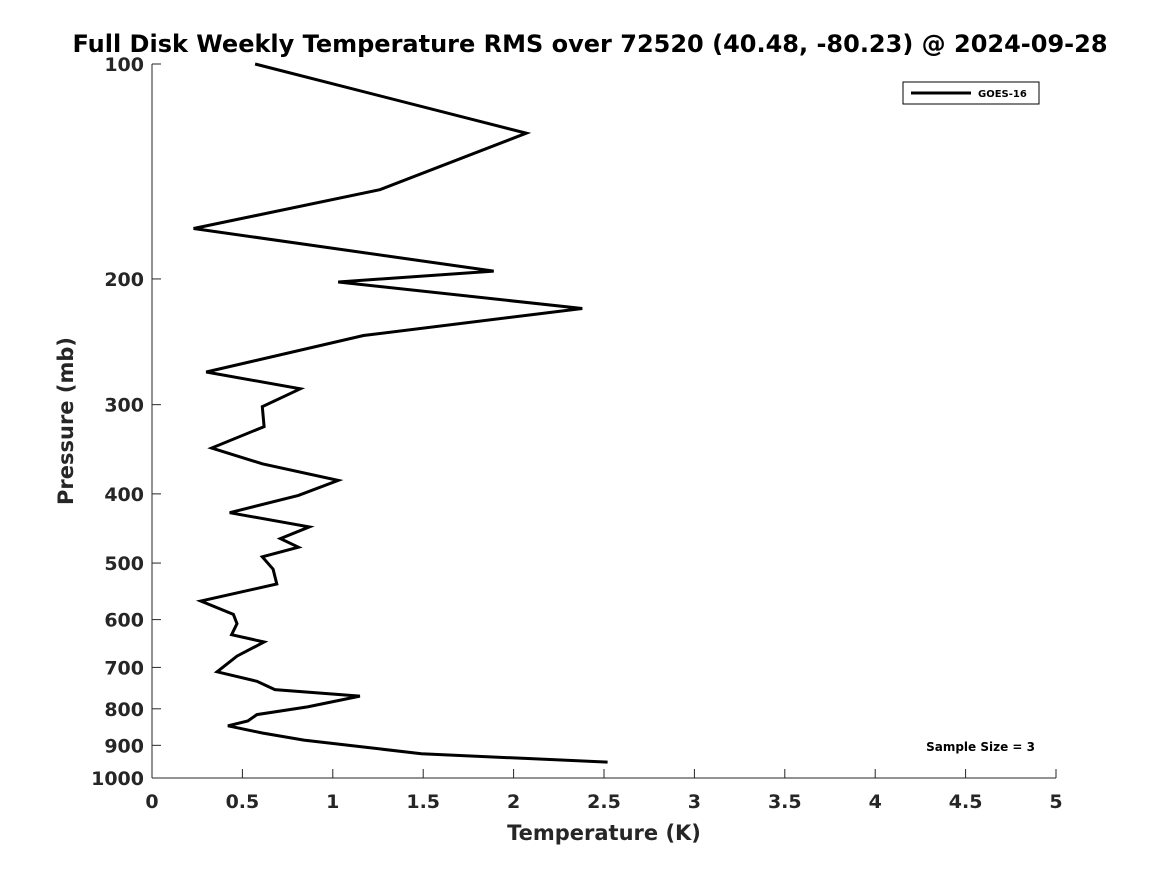 This screenshot has height=875, width=1167. Describe the element at coordinates (124, 495) in the screenshot. I see `y-tick-label: 400` at that location.